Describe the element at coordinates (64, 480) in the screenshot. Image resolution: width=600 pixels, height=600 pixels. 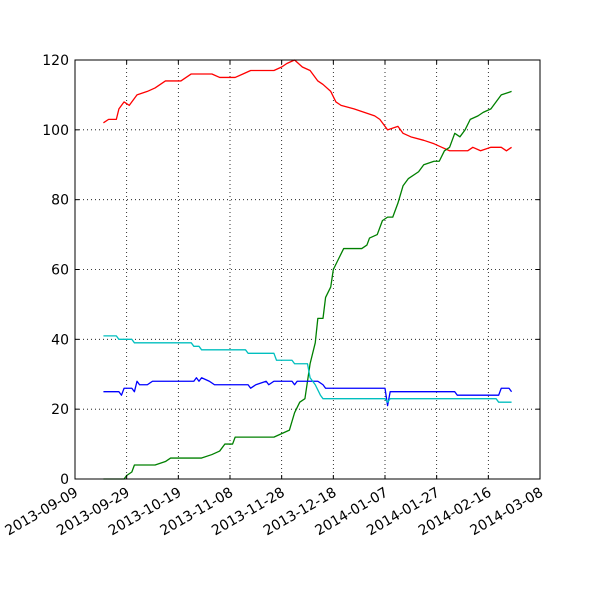
I see `y-tick-label: 0` at that location.